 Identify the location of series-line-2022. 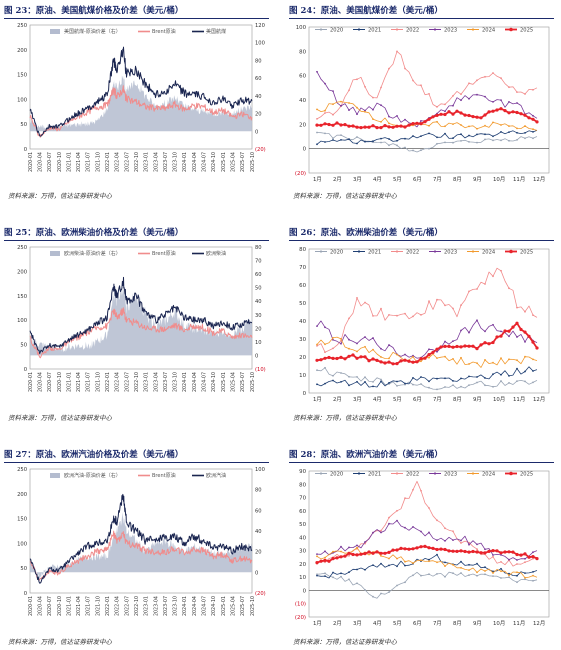
(427, 310).